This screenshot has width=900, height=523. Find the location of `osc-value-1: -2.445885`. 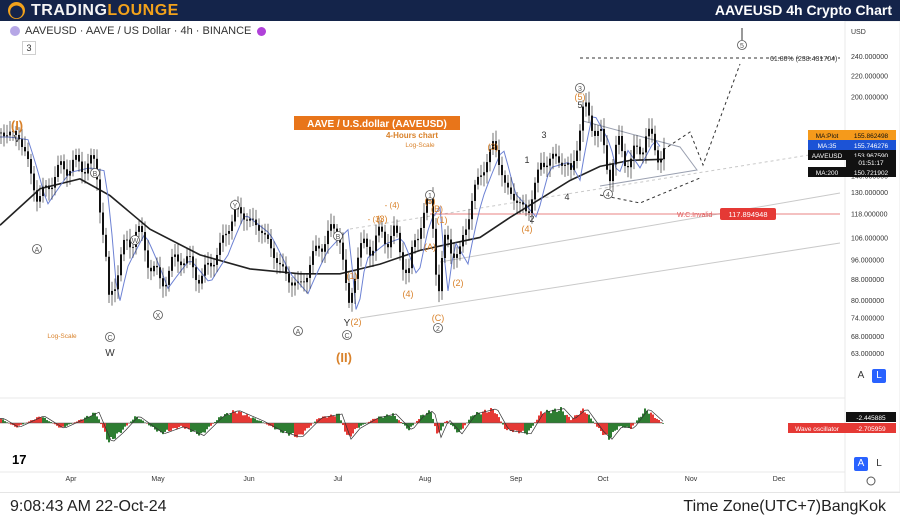

osc-value-1: -2.445885 is located at coordinates (871, 418).